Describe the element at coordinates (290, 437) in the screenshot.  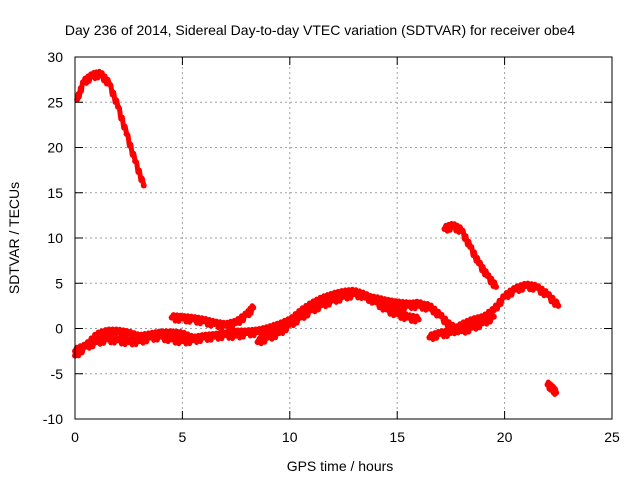
I see `x-tick-label: 10` at that location.